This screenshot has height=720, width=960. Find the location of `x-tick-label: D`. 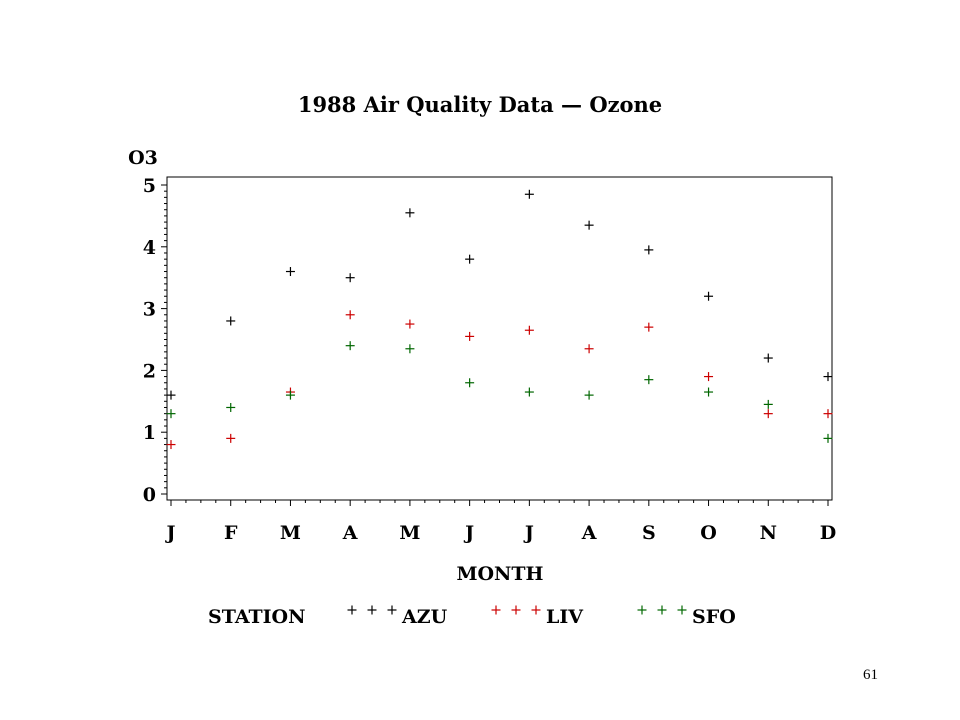

x-tick-label: D is located at coordinates (828, 533).